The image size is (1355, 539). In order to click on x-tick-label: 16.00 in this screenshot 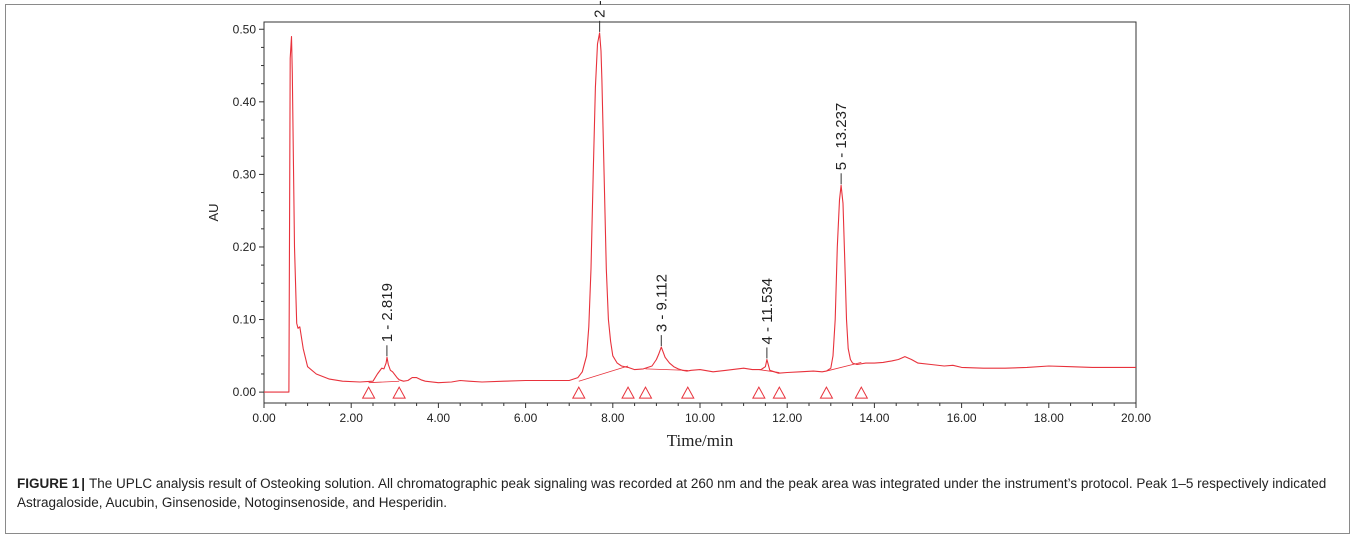, I will do `click(962, 418)`.